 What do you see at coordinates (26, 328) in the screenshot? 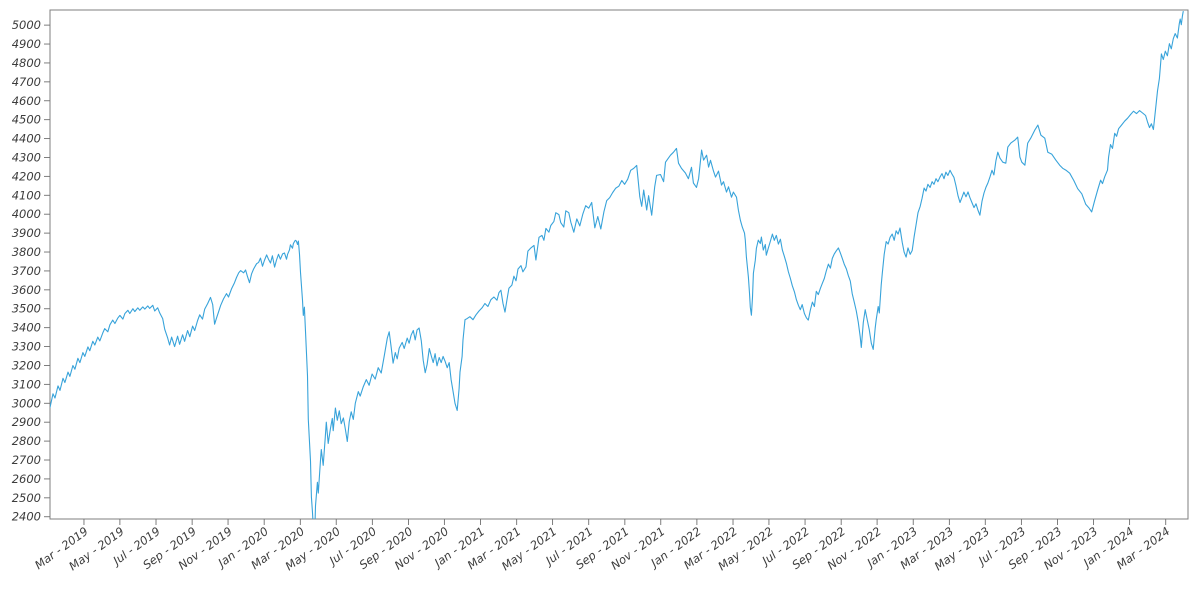
I see `y-tick-label: 3400` at bounding box center [26, 328].